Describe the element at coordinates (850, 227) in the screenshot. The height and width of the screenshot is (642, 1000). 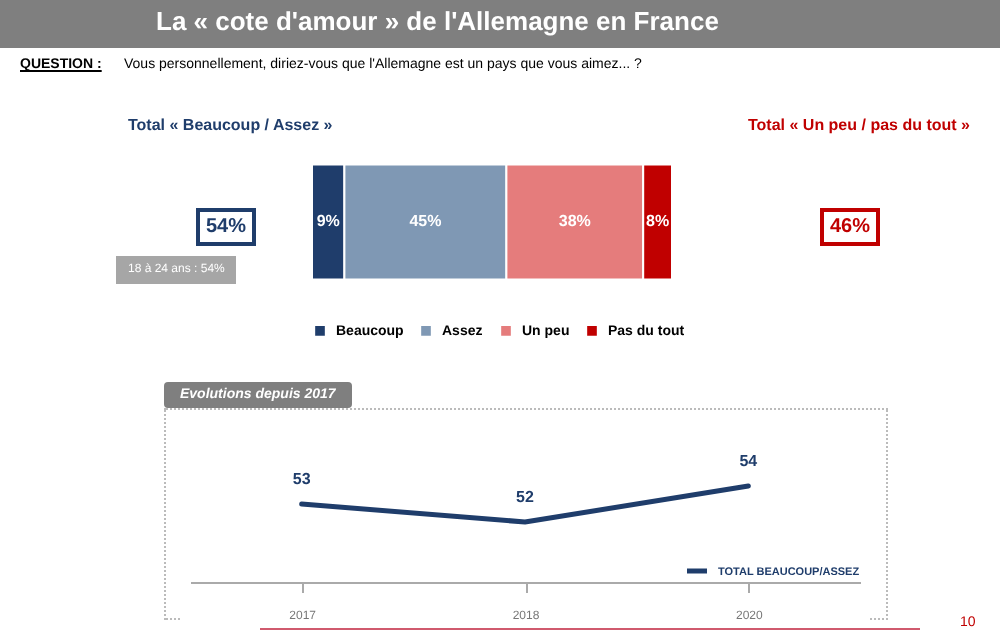
I see `text: 46%` at that location.